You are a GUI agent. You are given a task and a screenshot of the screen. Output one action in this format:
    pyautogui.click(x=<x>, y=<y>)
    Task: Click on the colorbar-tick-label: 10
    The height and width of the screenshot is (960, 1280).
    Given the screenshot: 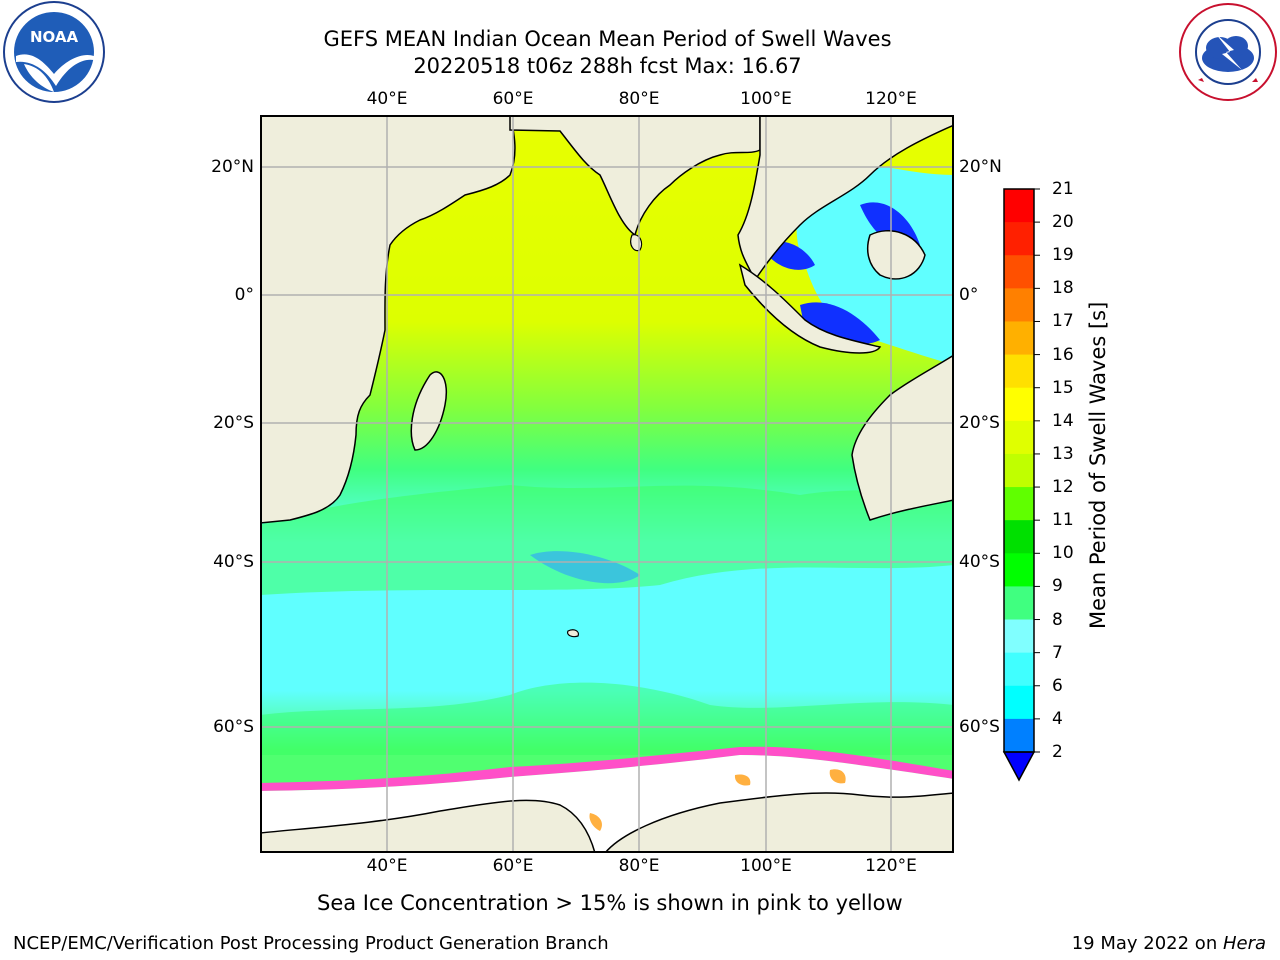 What is the action you would take?
    pyautogui.click(x=1063, y=553)
    